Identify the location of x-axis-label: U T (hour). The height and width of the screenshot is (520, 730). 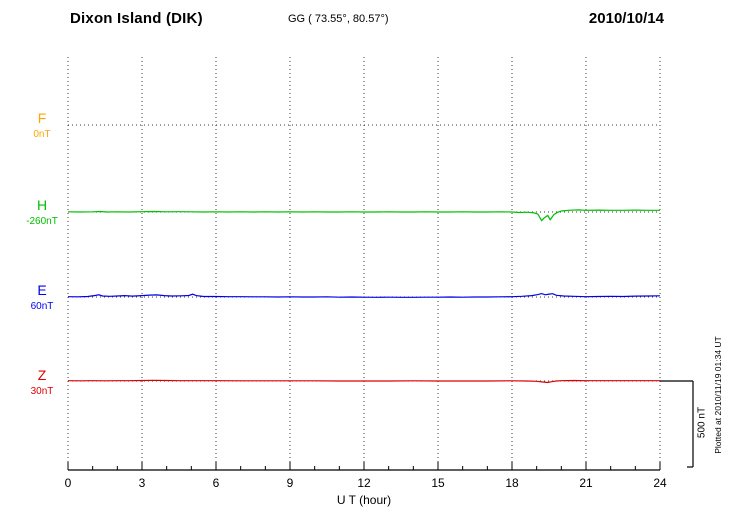
(364, 500).